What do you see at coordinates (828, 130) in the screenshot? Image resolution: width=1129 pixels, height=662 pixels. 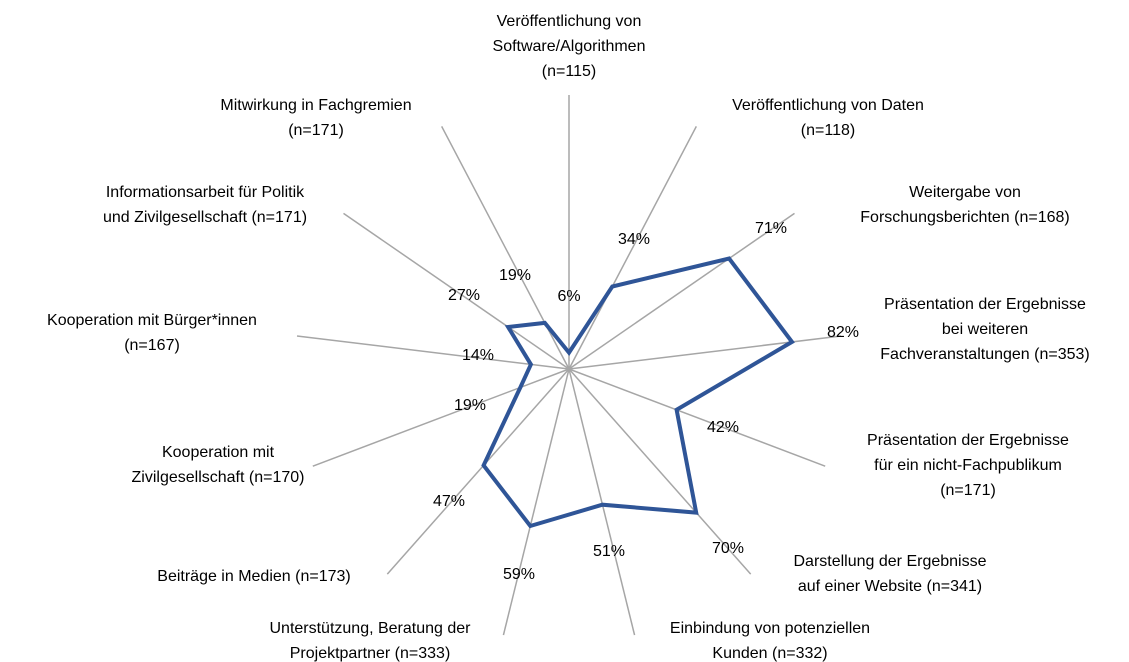 I see `category-label: (n=118)` at bounding box center [828, 130].